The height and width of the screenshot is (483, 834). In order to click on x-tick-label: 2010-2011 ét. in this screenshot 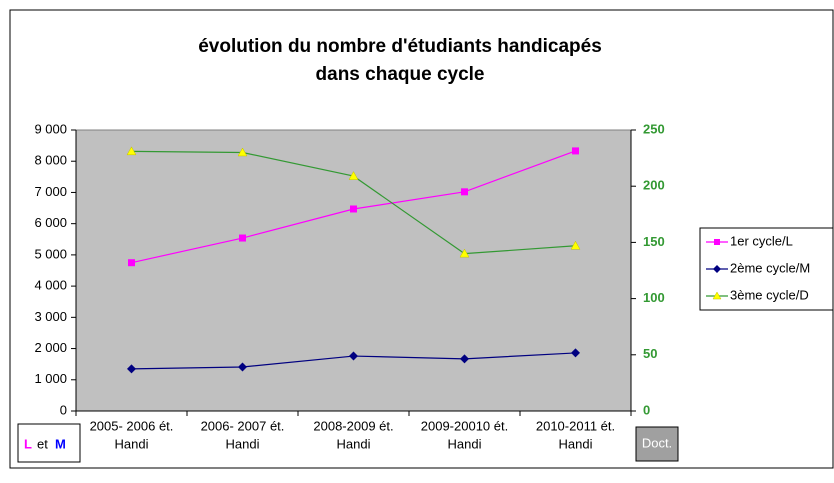, I will do `click(575, 425)`.